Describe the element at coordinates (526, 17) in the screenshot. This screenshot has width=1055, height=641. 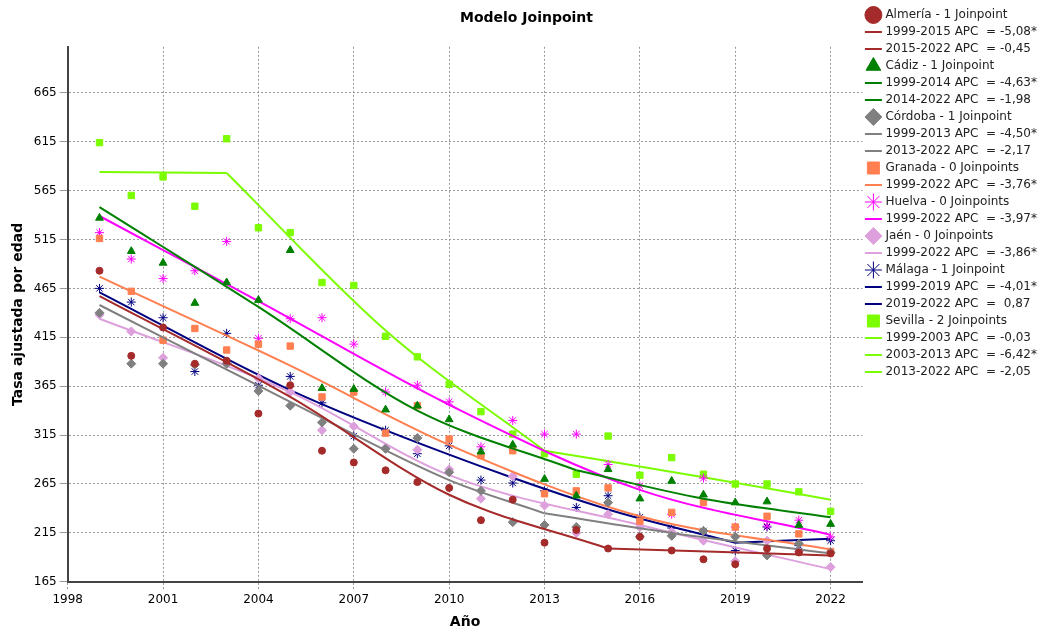
I see `chart-title: Modelo Joinpoint` at that location.